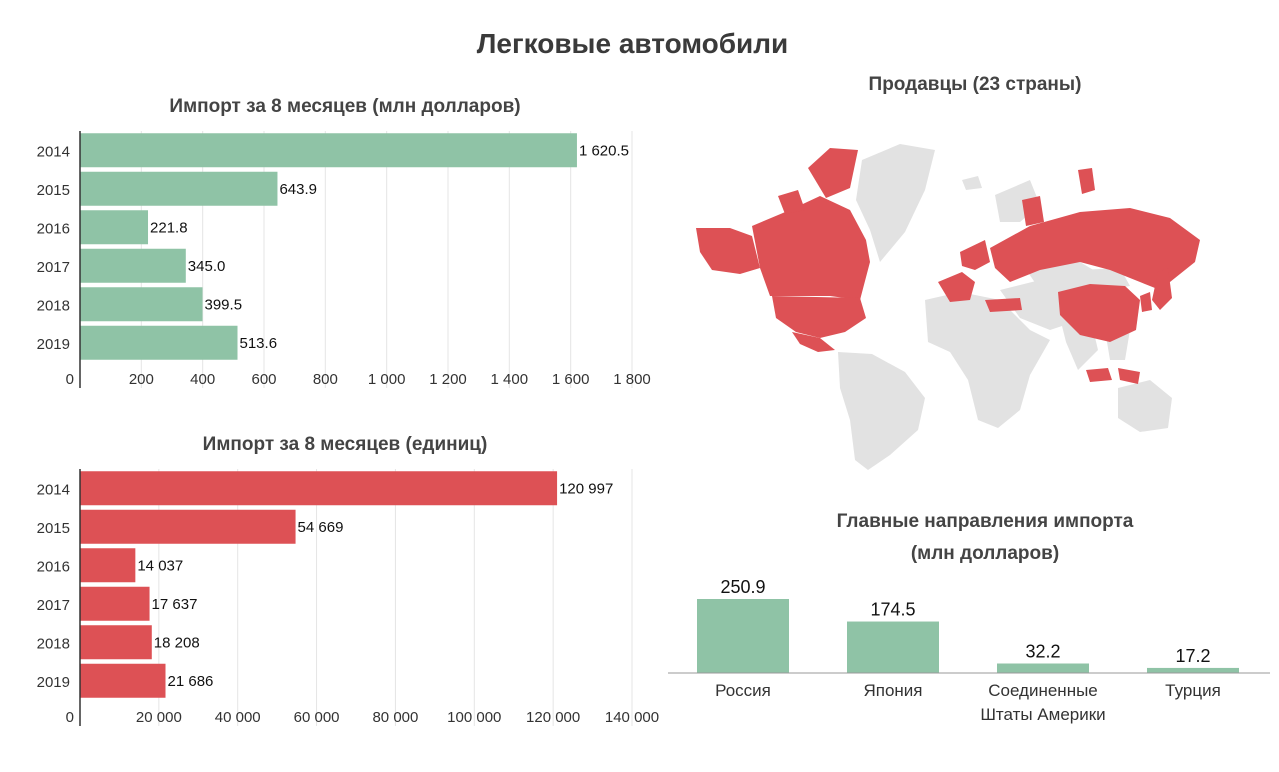  Describe the element at coordinates (53, 228) in the screenshot. I see `usd-category-label: 2016` at that location.